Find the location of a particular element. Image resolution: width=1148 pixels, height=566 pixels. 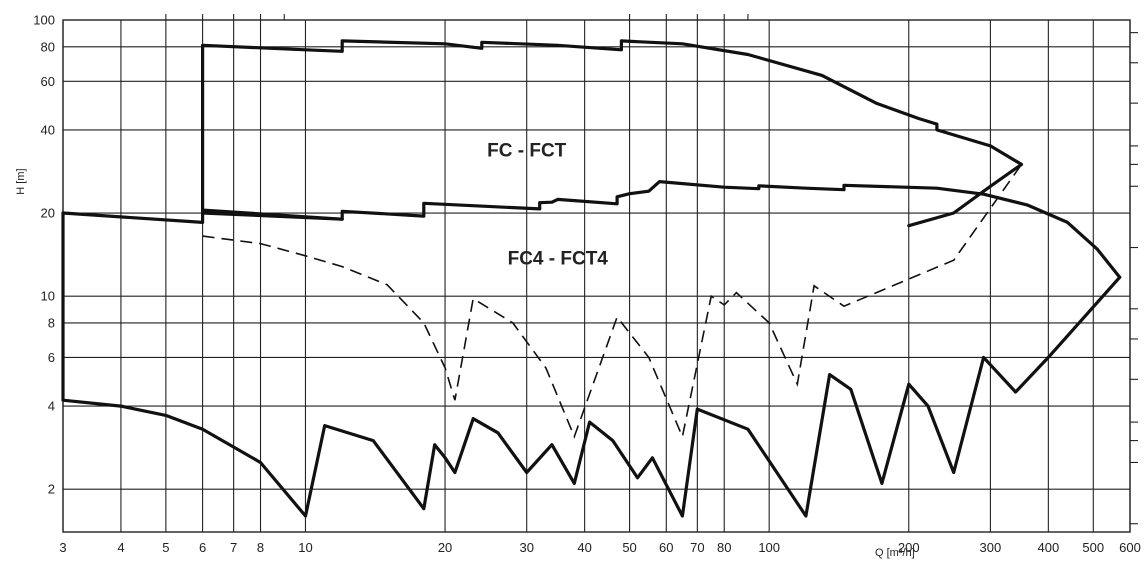

x-tick-label: 300 is located at coordinates (991, 547).